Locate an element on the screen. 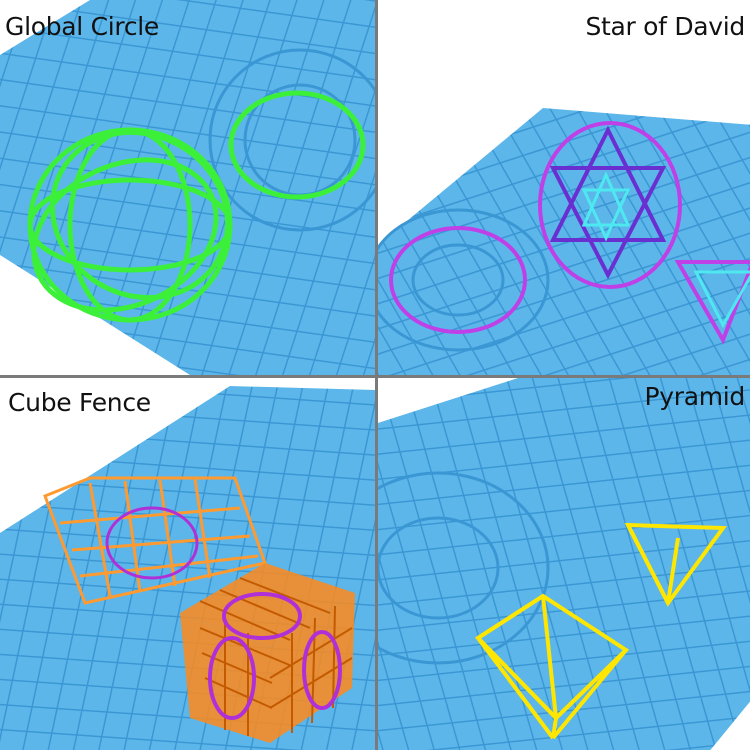 The image size is (750, 750). panel-title: Global Circle is located at coordinates (82, 26).